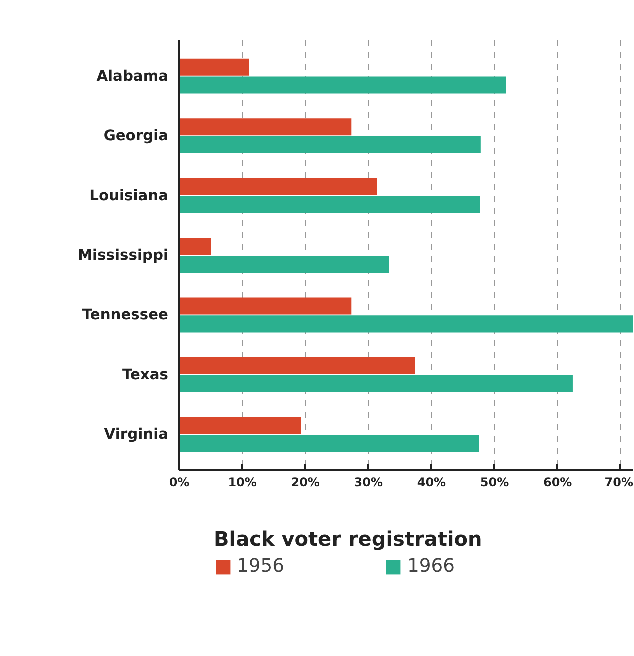 The width and height of the screenshot is (634, 656). I want to click on y-tick-label: Virginia, so click(136, 435).